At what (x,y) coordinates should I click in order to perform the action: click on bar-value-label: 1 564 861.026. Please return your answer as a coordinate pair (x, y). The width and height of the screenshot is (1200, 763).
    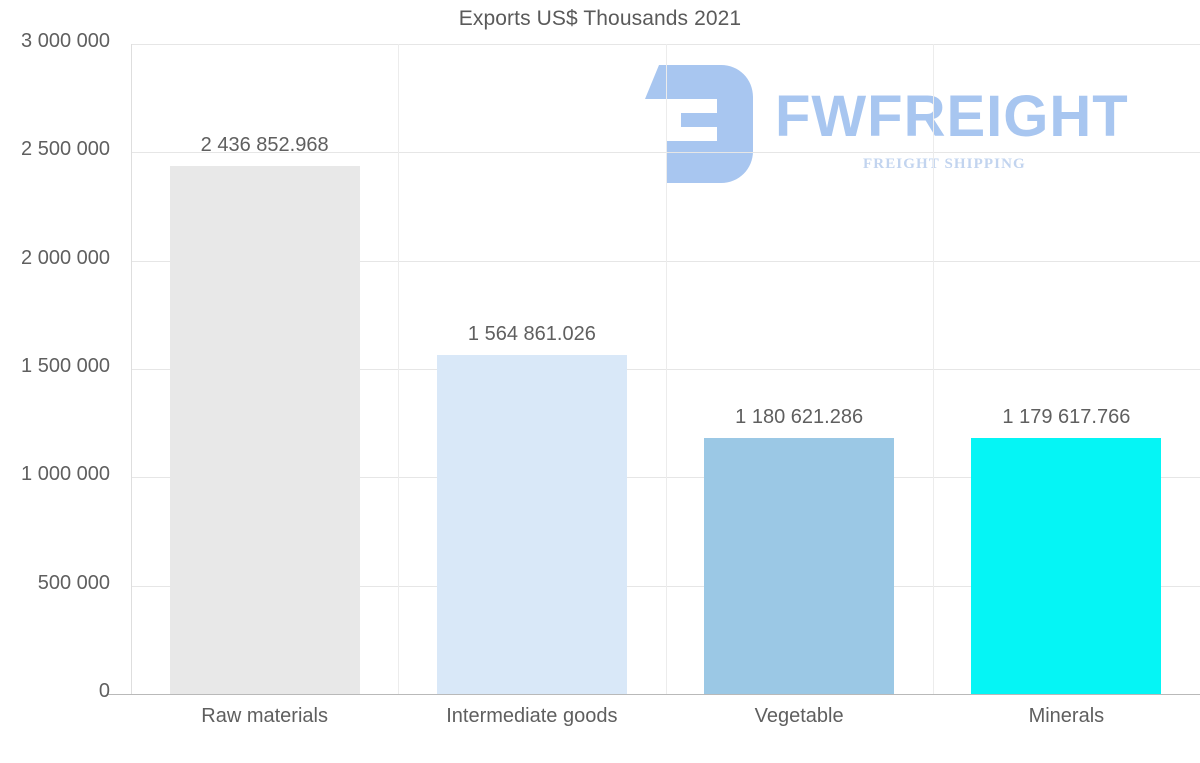
    Looking at the image, I should click on (531, 333).